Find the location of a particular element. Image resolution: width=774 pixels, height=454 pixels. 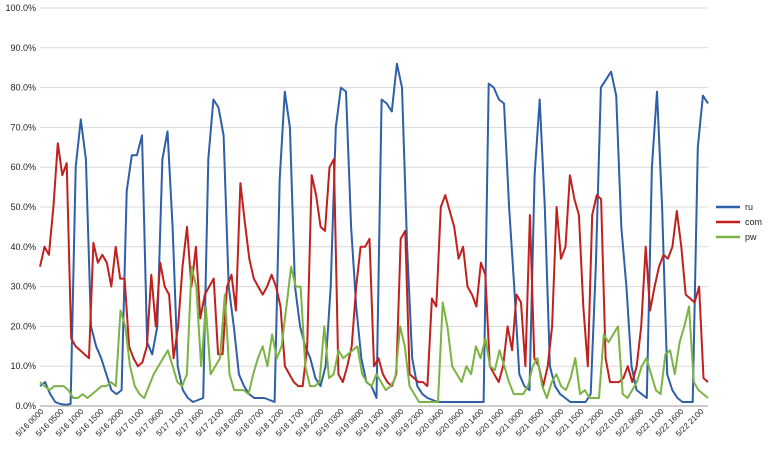

y-tick-label: 0.0% is located at coordinates (25, 406).